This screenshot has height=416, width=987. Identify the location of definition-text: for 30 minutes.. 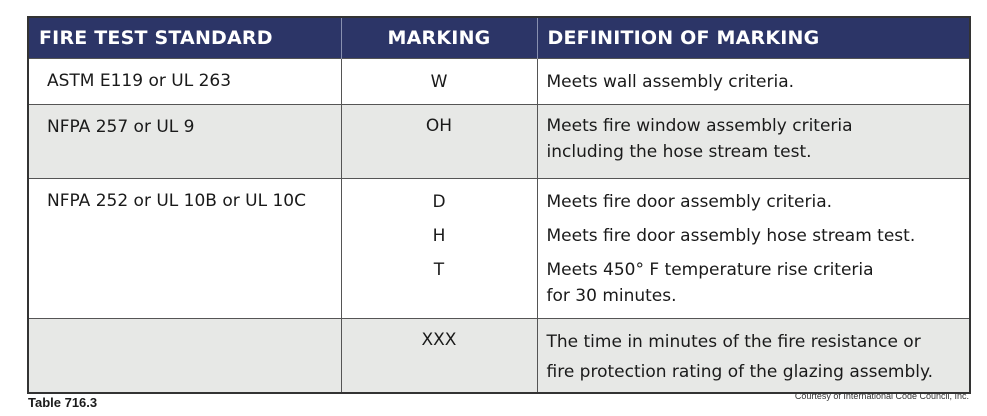
(611, 296).